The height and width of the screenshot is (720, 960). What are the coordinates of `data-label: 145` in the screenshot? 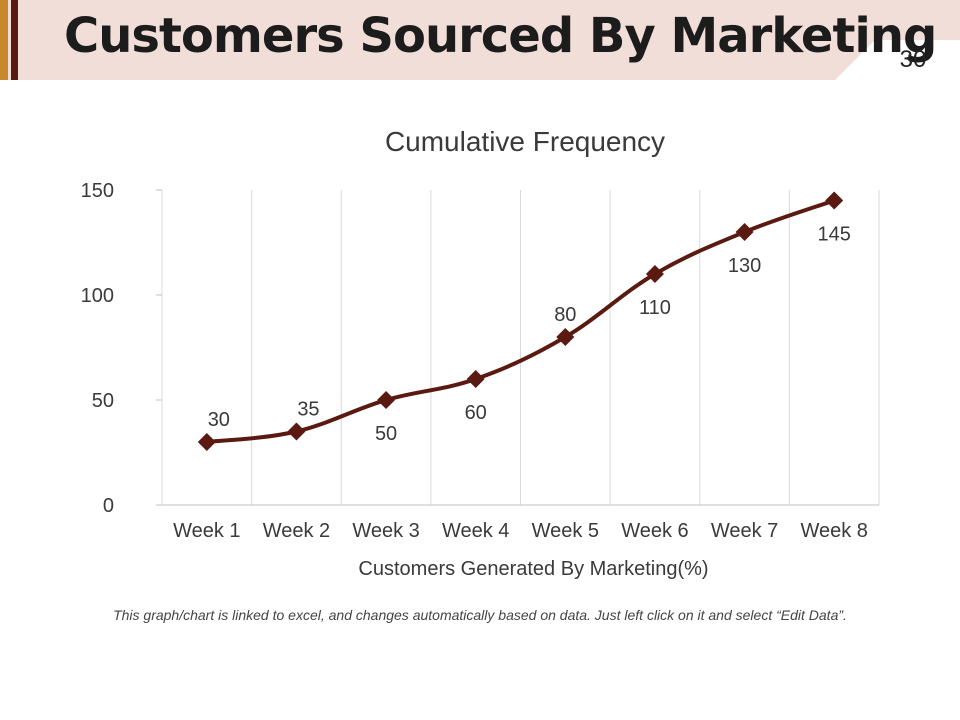 It's located at (834, 235).